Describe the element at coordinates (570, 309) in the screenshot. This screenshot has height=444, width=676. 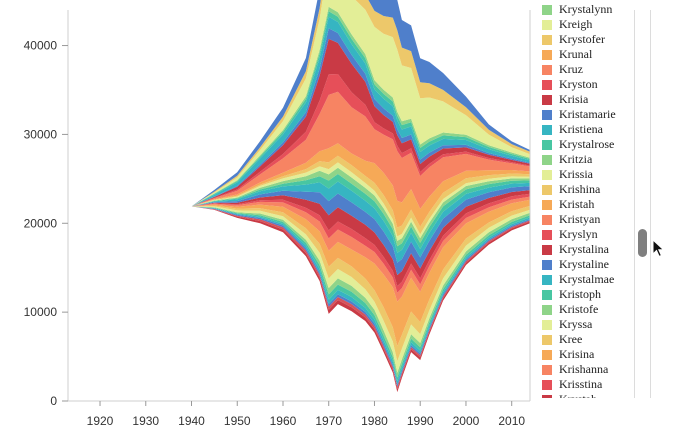
I see `legend-item: Kristofe` at that location.